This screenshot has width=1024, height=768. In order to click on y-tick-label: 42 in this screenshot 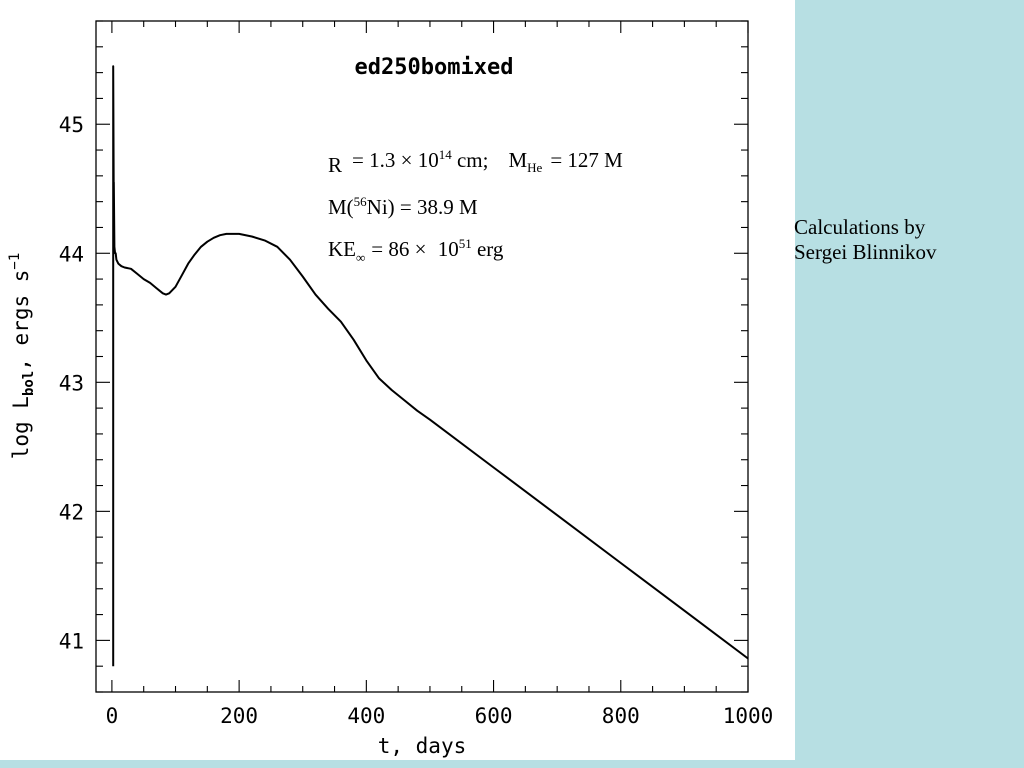, I will do `click(71, 512)`.